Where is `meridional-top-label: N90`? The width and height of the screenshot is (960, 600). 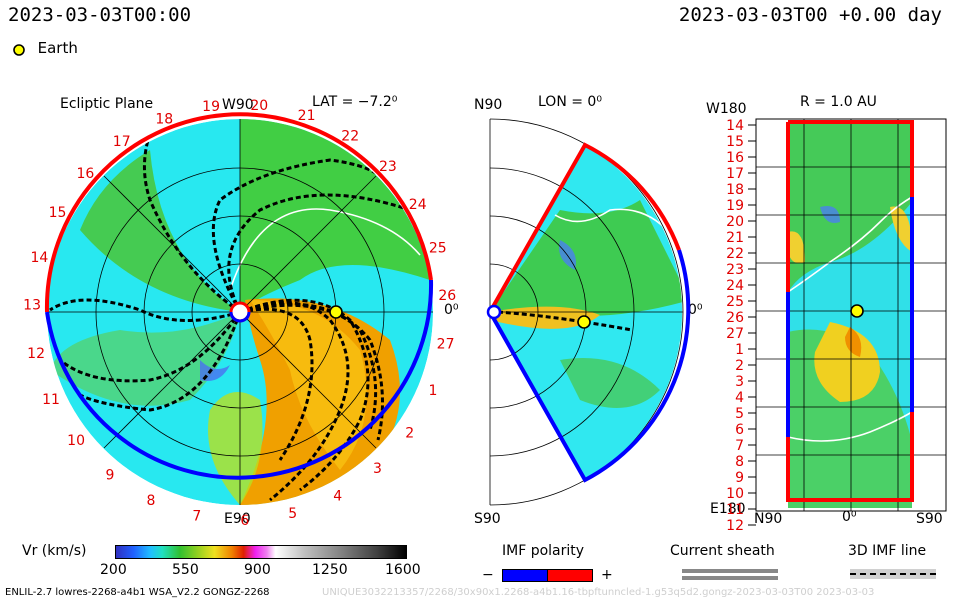
meridional-top-label: N90 is located at coordinates (488, 105).